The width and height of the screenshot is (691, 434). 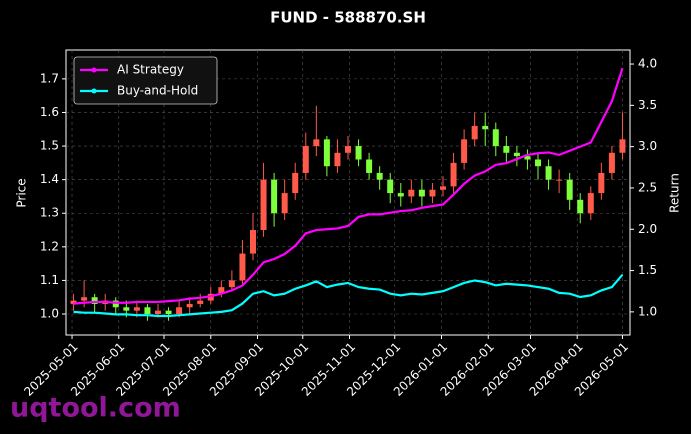 I want to click on y2-tick-label: 2.5, so click(x=647, y=187).